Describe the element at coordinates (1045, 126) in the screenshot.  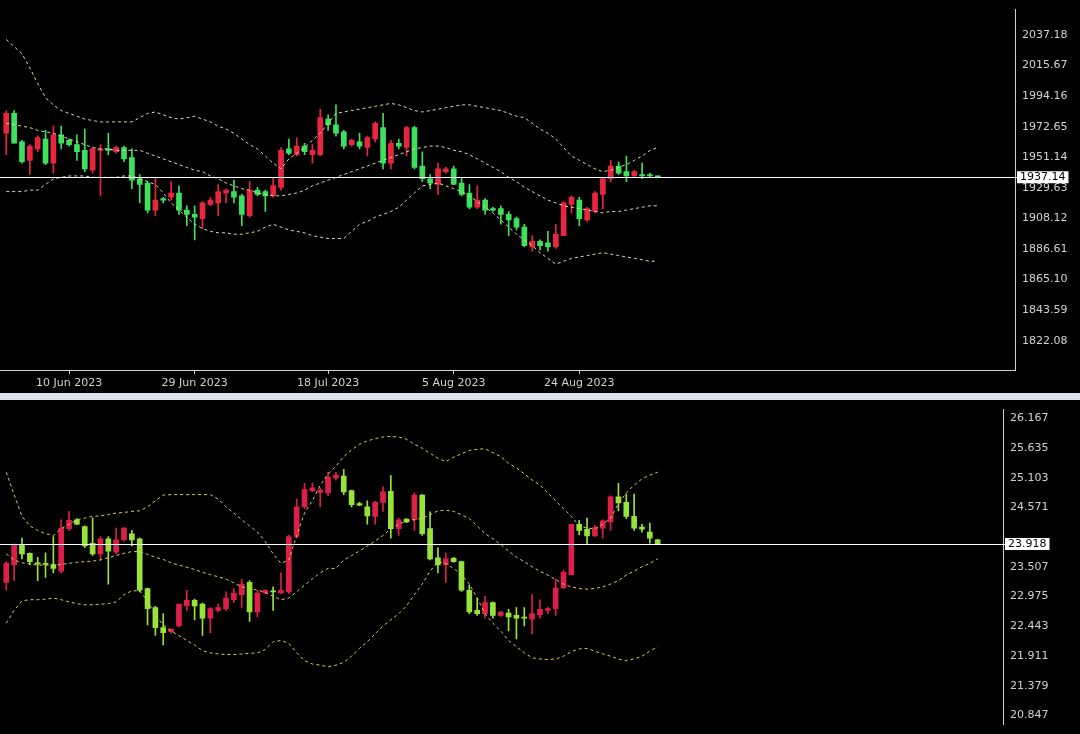
I see `y-tick-label: 1972.65` at that location.